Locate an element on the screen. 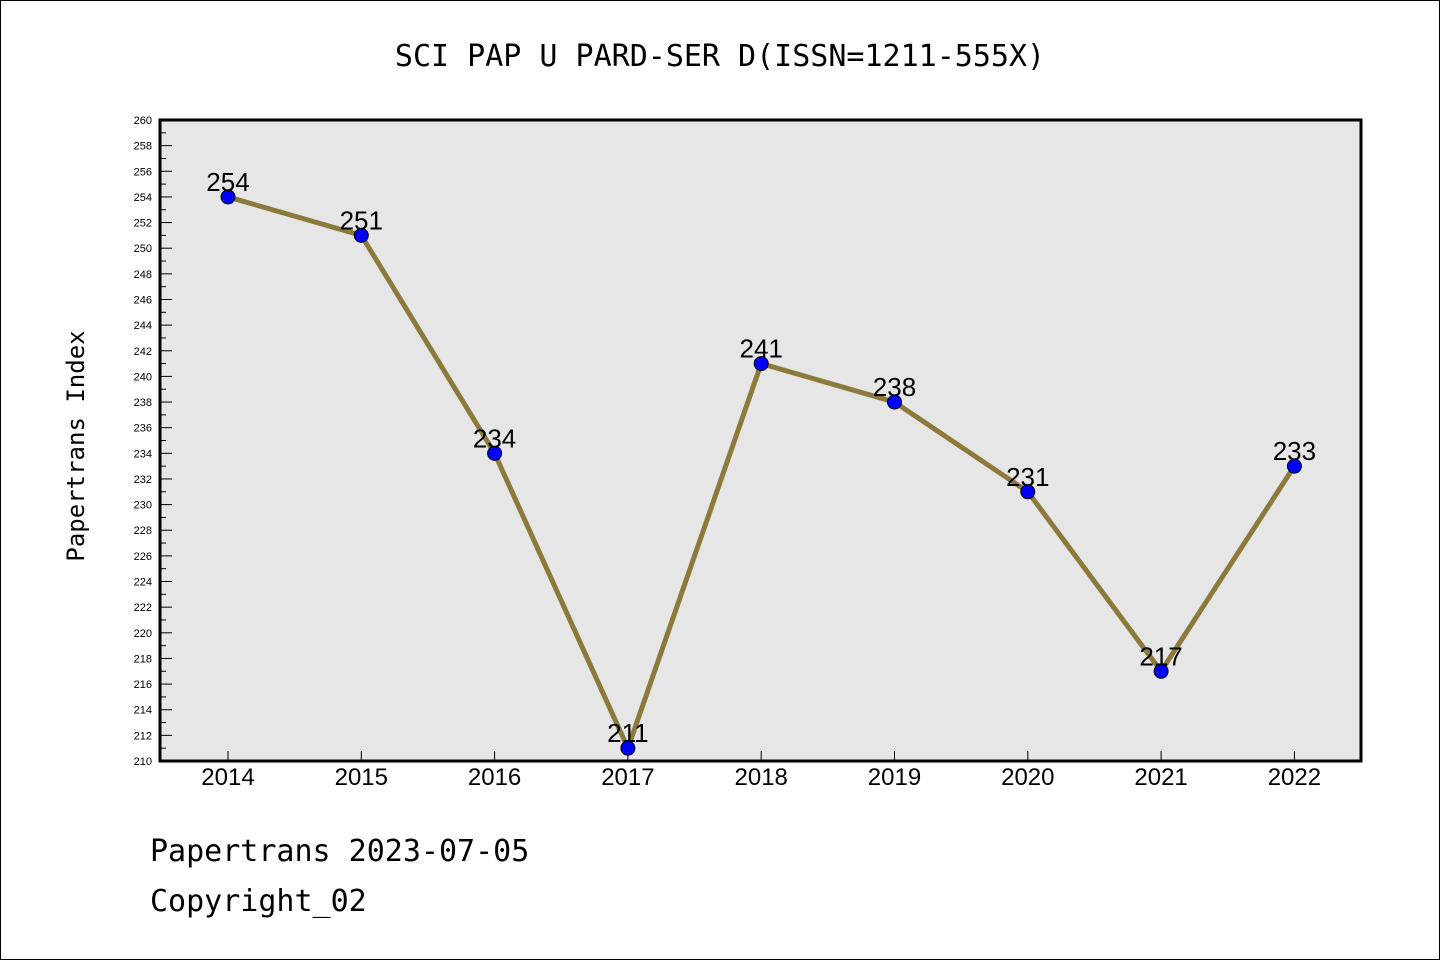  y-axis-label: Papertrans Index is located at coordinates (76, 445).